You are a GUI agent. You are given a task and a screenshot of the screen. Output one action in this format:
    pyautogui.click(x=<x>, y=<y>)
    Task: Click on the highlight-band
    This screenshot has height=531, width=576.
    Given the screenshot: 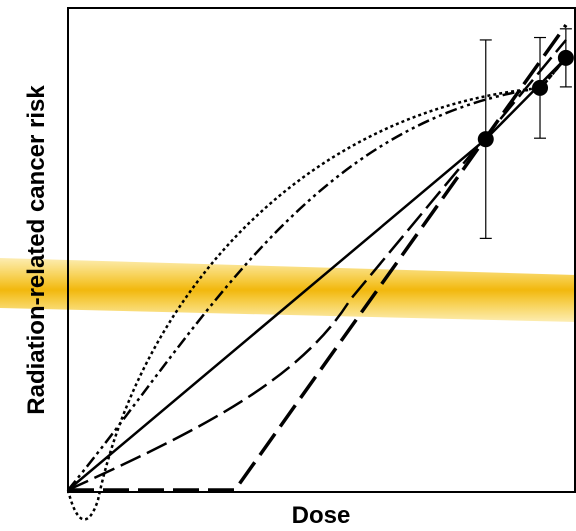 What is the action you would take?
    pyautogui.click(x=288, y=290)
    